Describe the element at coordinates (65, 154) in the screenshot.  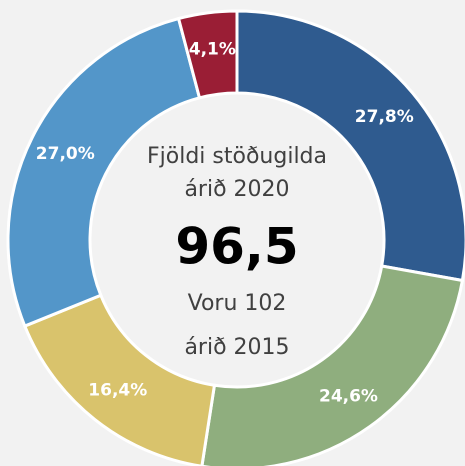
I see `data-label: 27,0%` at that location.